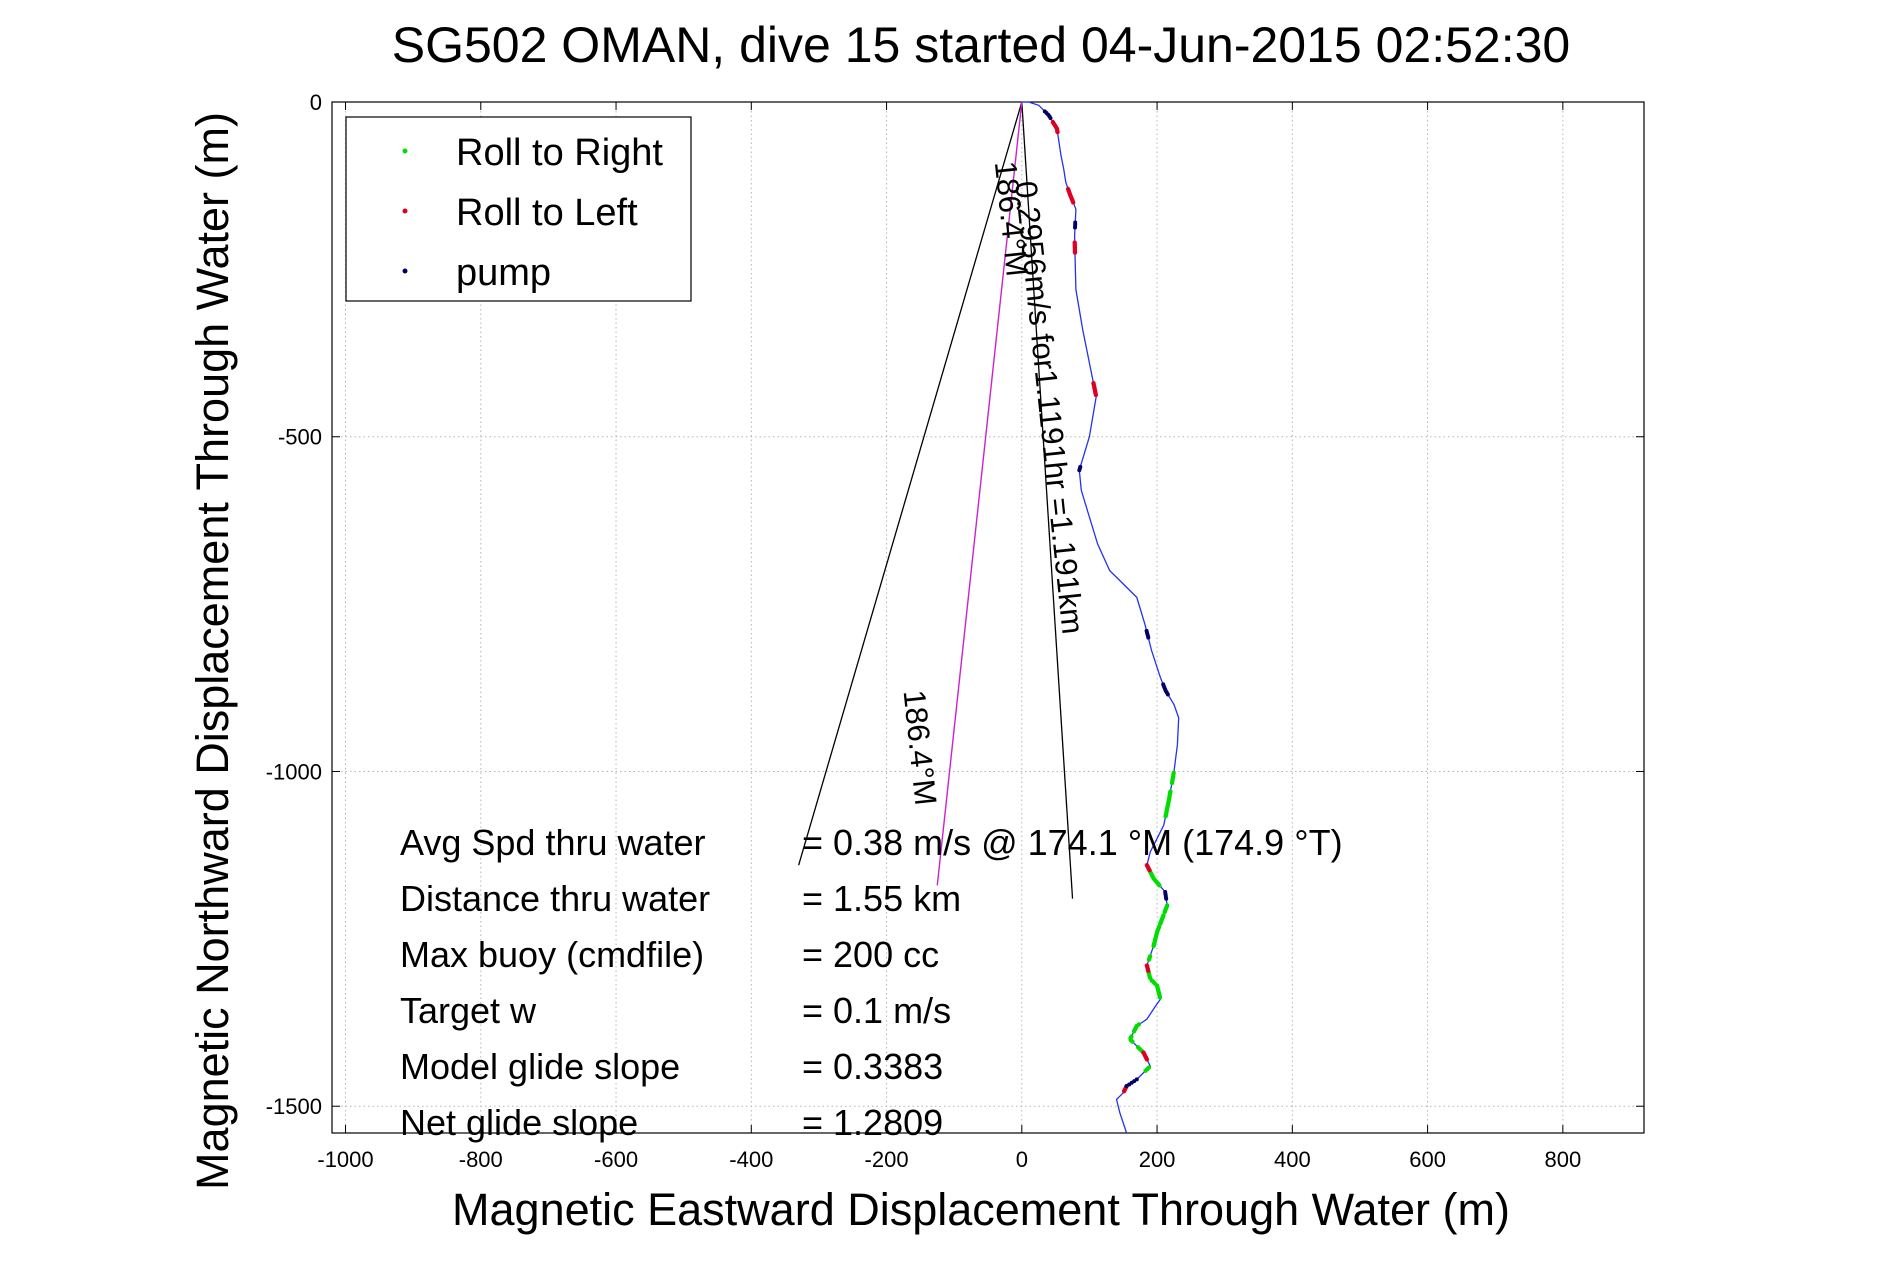 This screenshot has height=1262, width=1891. Describe the element at coordinates (316, 102) in the screenshot. I see `y-tick-label: 0` at that location.